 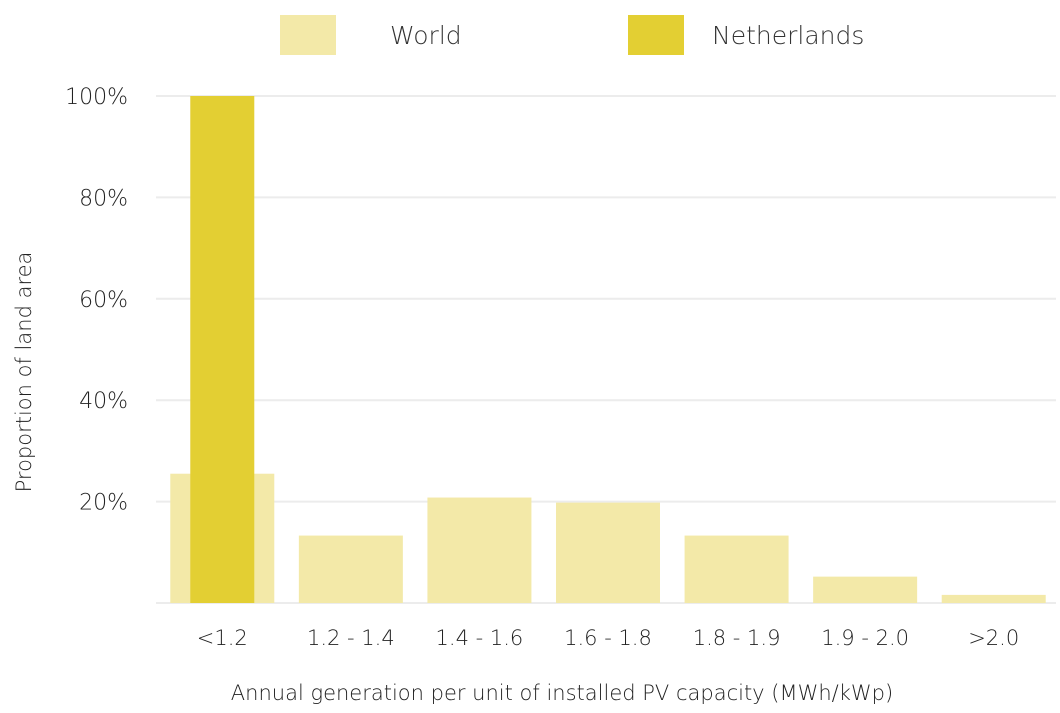 I want to click on y-tick-label: 60%, so click(x=103, y=300).